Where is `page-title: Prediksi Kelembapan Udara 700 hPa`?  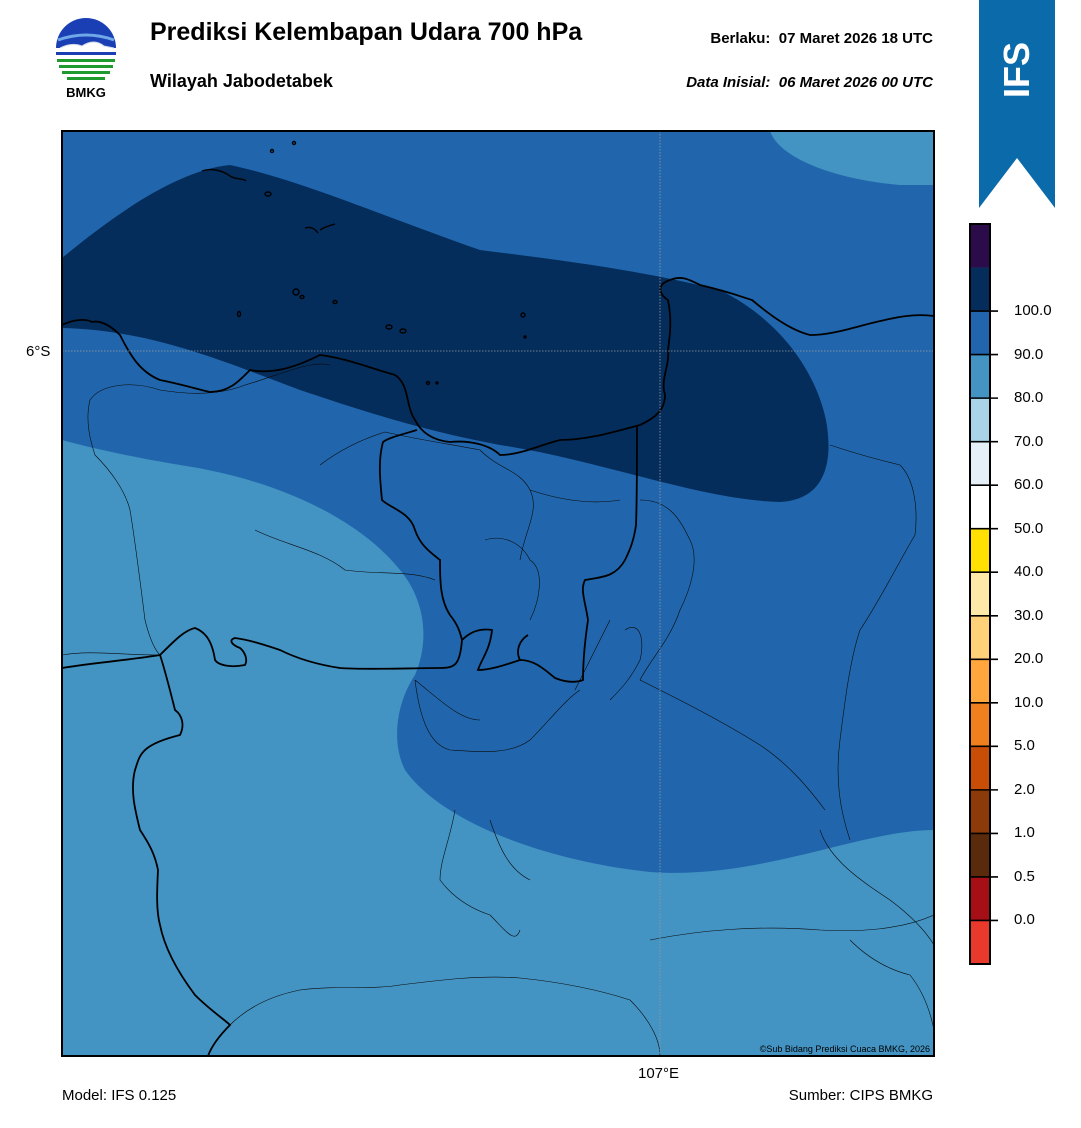 page-title: Prediksi Kelembapan Udara 700 hPa is located at coordinates (366, 32).